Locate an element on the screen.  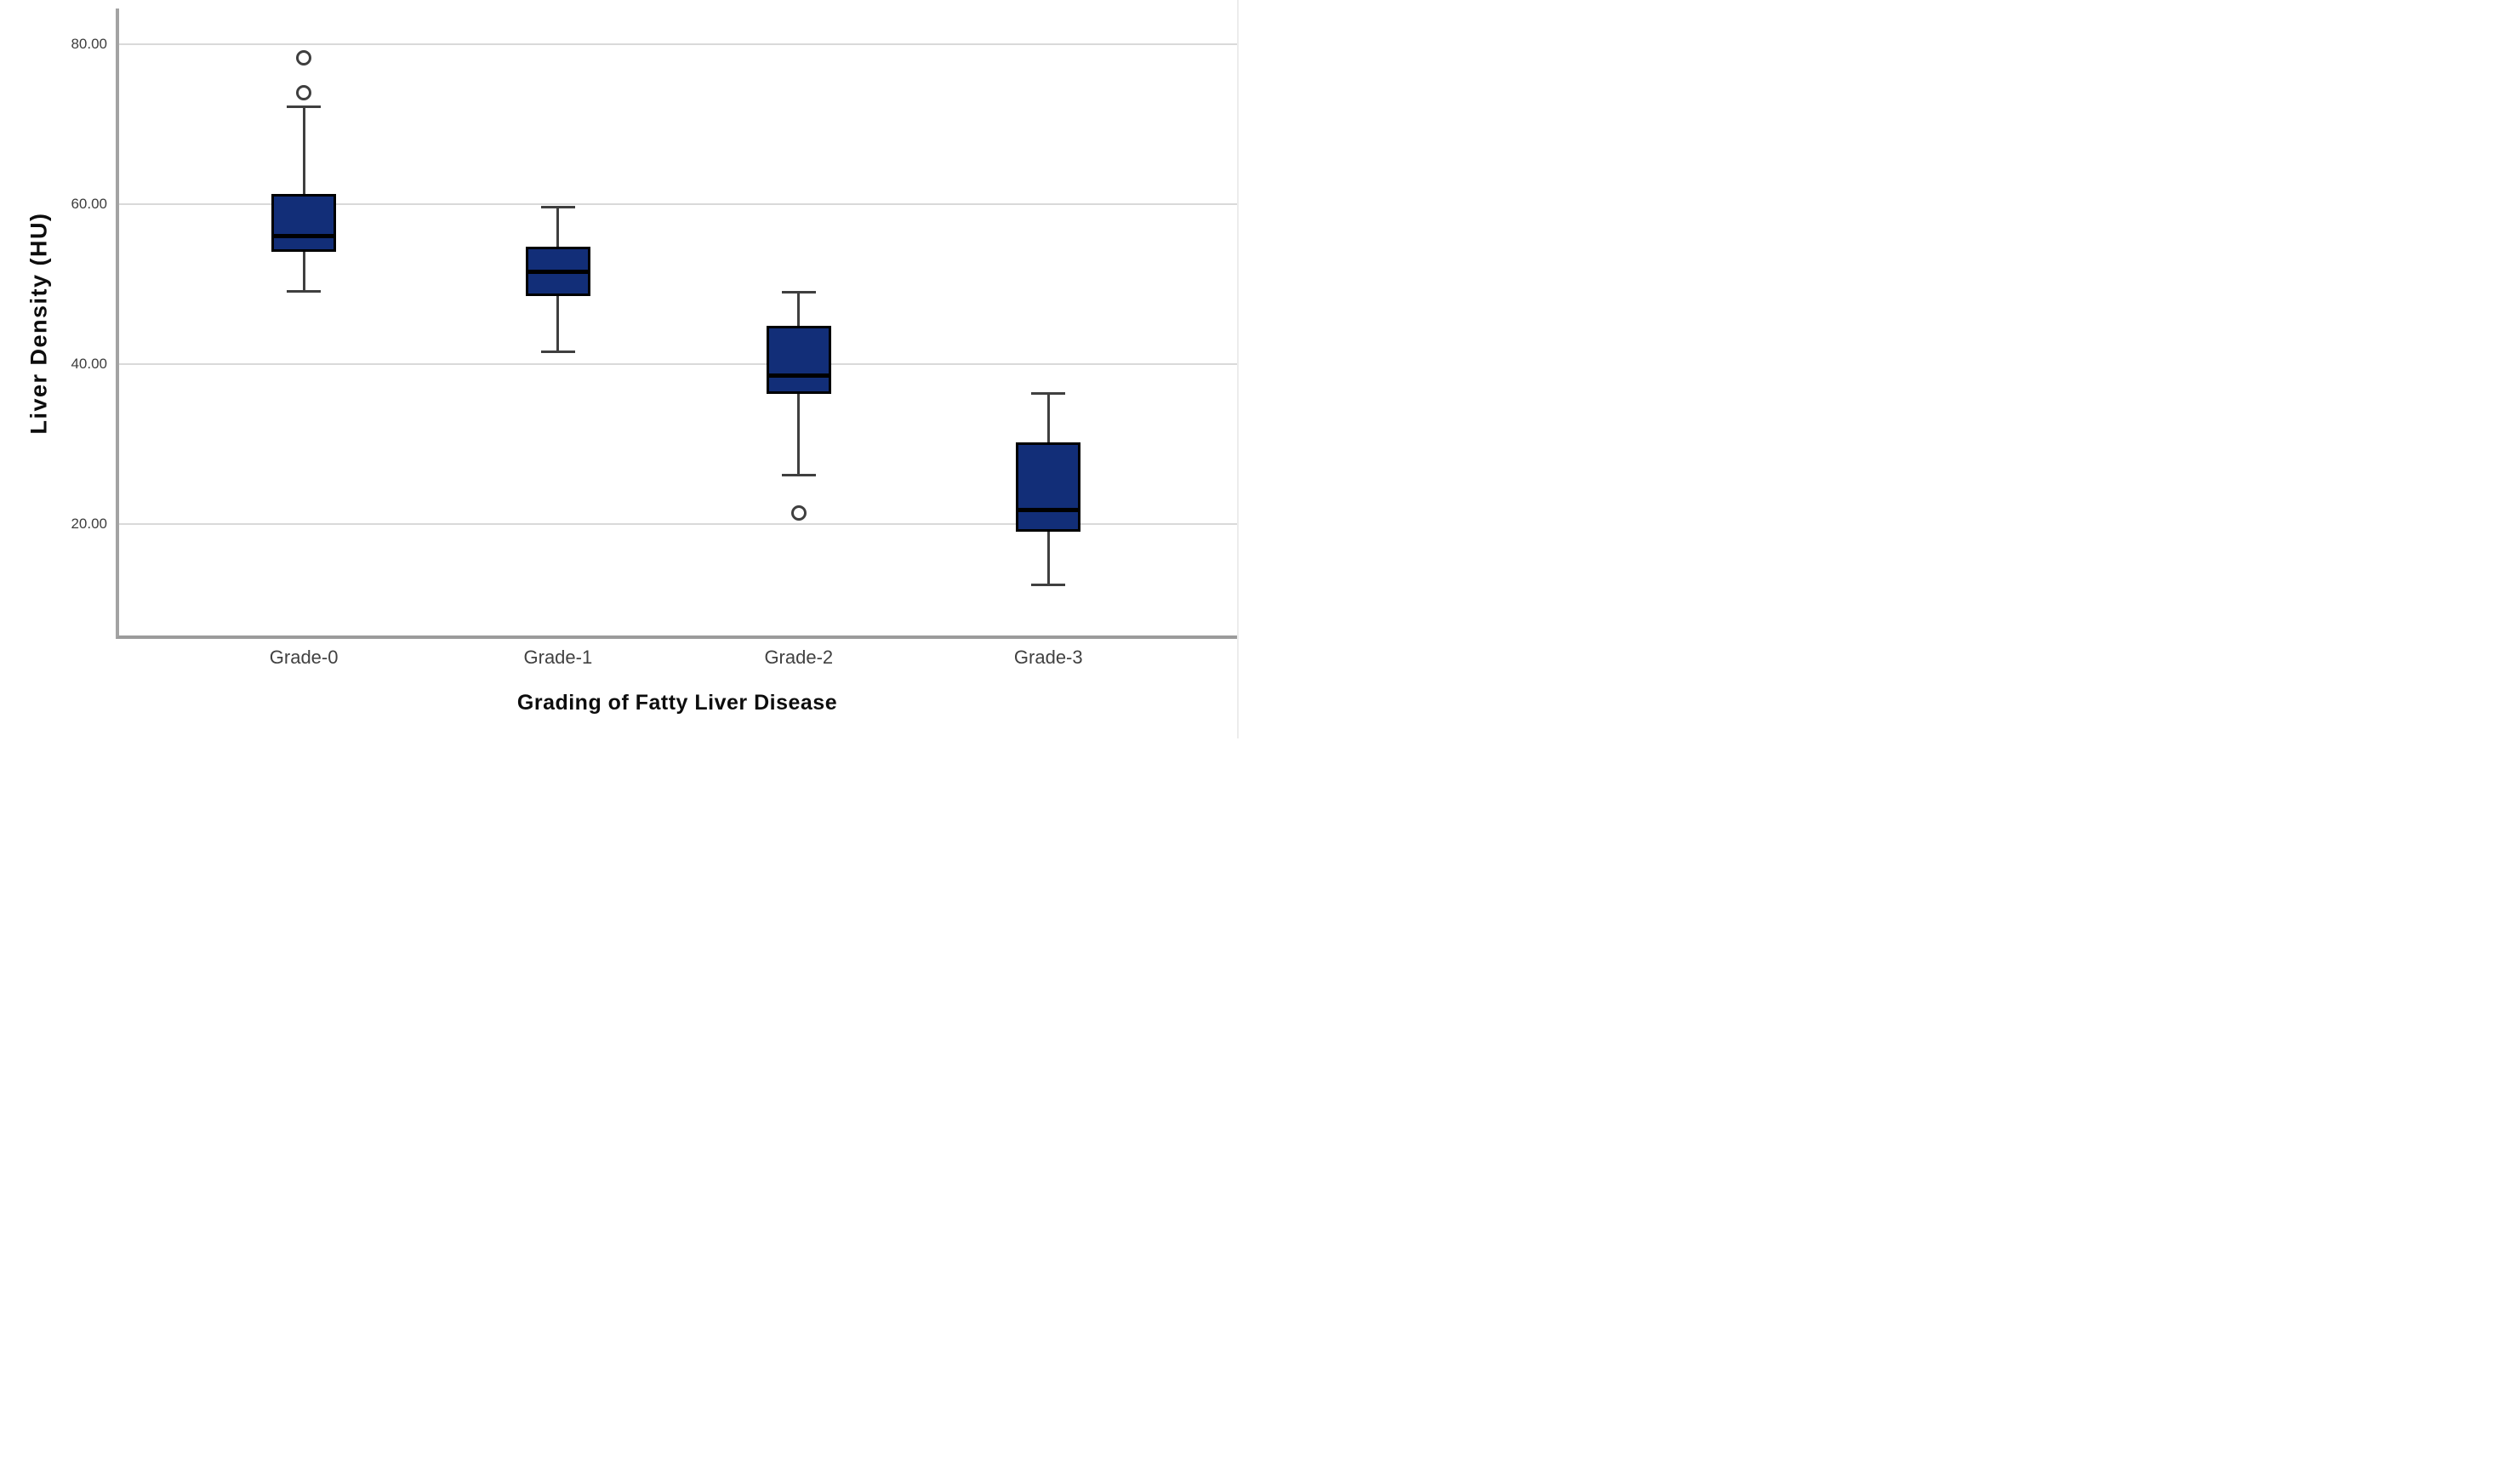
x-axis-tick-label: Grade-3 is located at coordinates (1048, 657).